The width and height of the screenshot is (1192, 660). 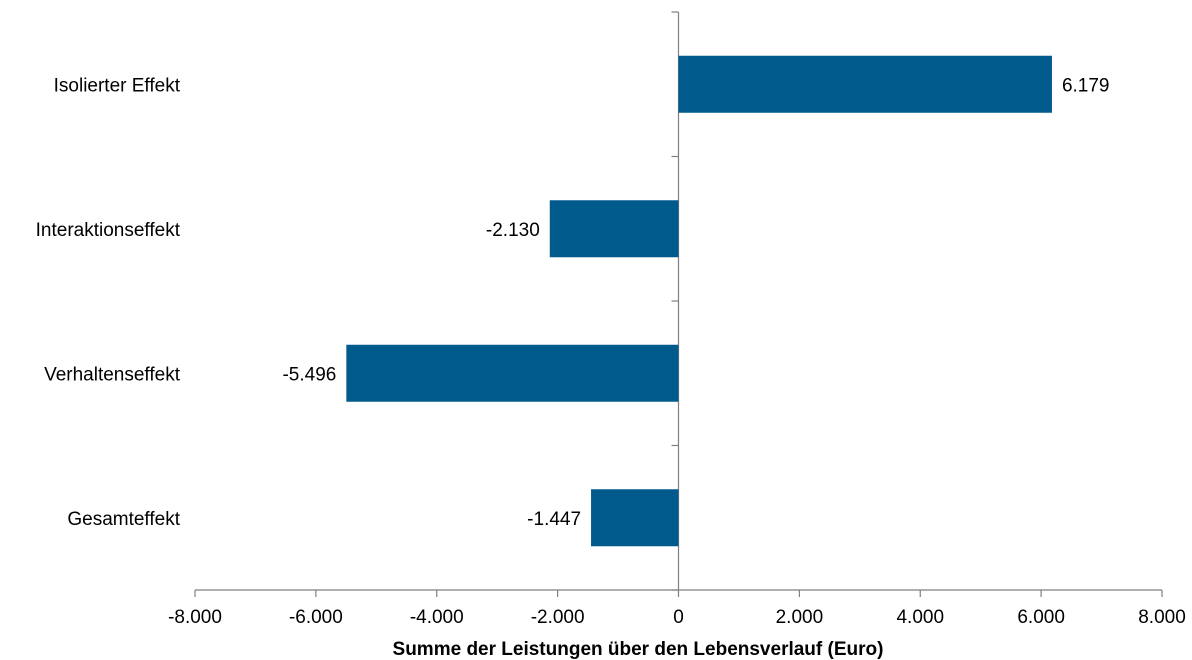 I want to click on x-tick-label: -8.000, so click(x=195, y=617).